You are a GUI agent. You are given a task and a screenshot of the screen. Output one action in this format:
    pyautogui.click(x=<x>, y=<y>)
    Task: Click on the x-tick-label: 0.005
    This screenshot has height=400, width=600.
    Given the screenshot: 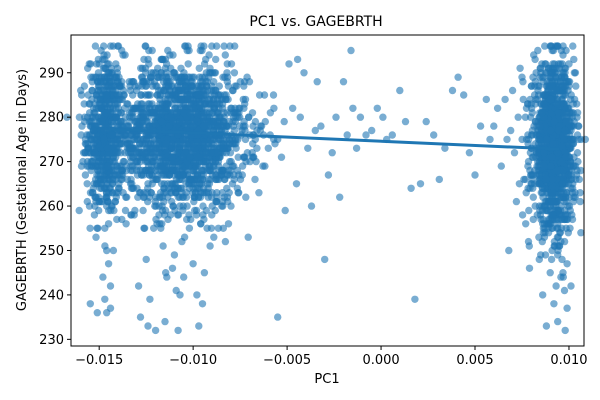 What is the action you would take?
    pyautogui.click(x=474, y=360)
    